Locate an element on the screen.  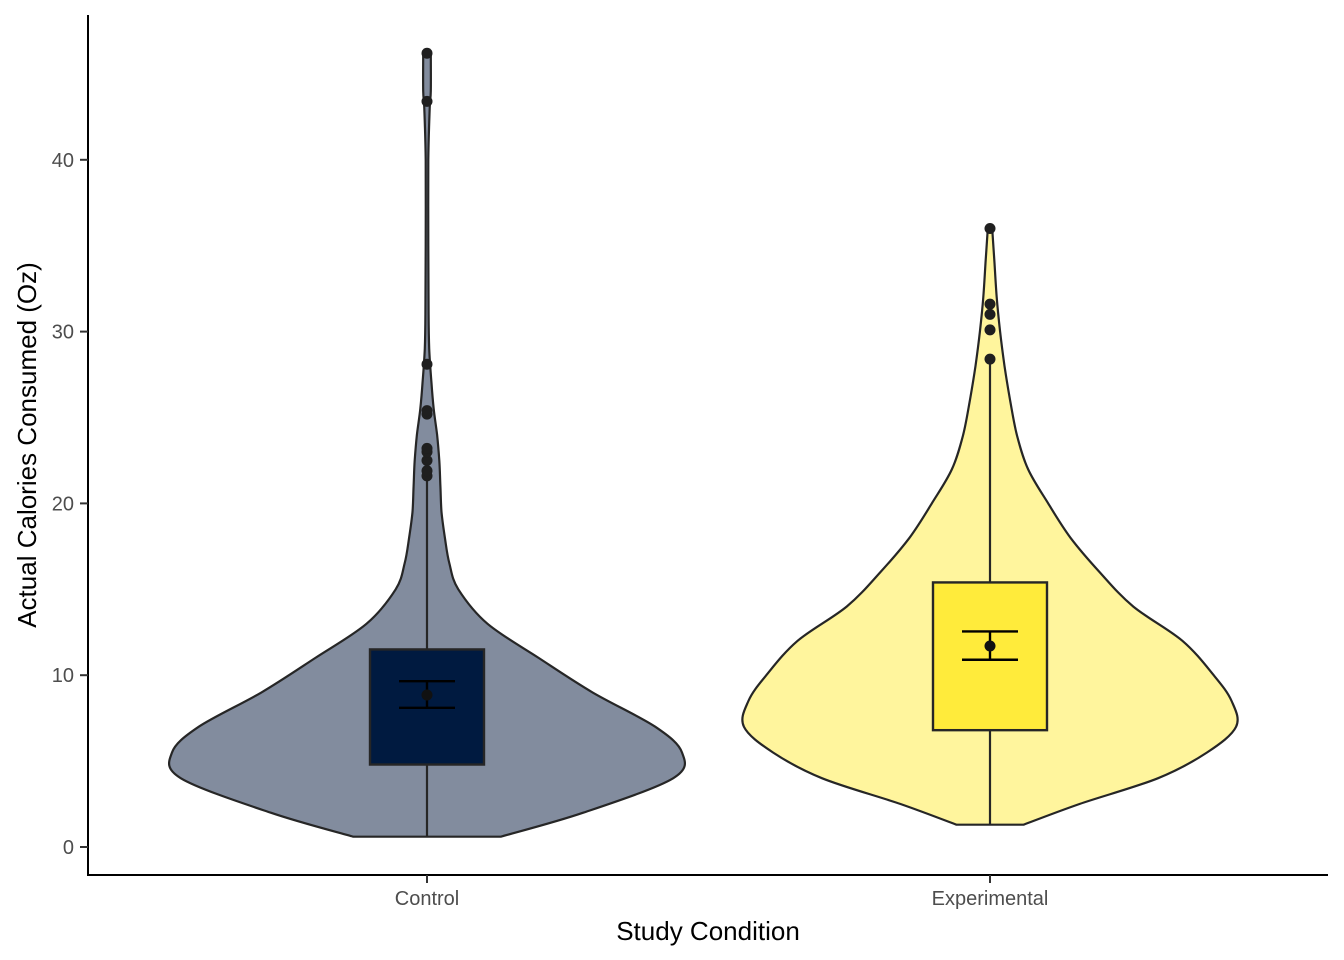
y-tick-label: 30 is located at coordinates (63, 333).